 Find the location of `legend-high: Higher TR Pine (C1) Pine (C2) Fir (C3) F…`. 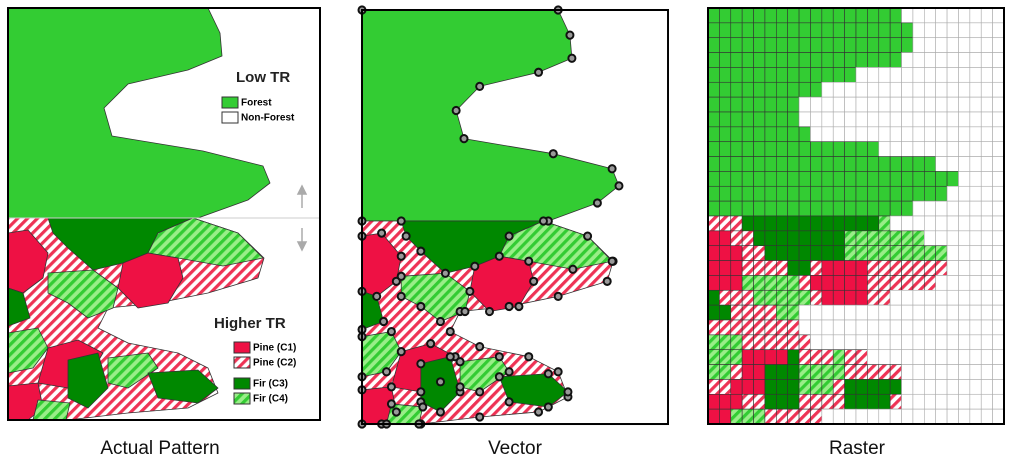

legend-high: Higher TR Pine (C1) Pine (C2) Fir (C3) F… is located at coordinates (255, 360).